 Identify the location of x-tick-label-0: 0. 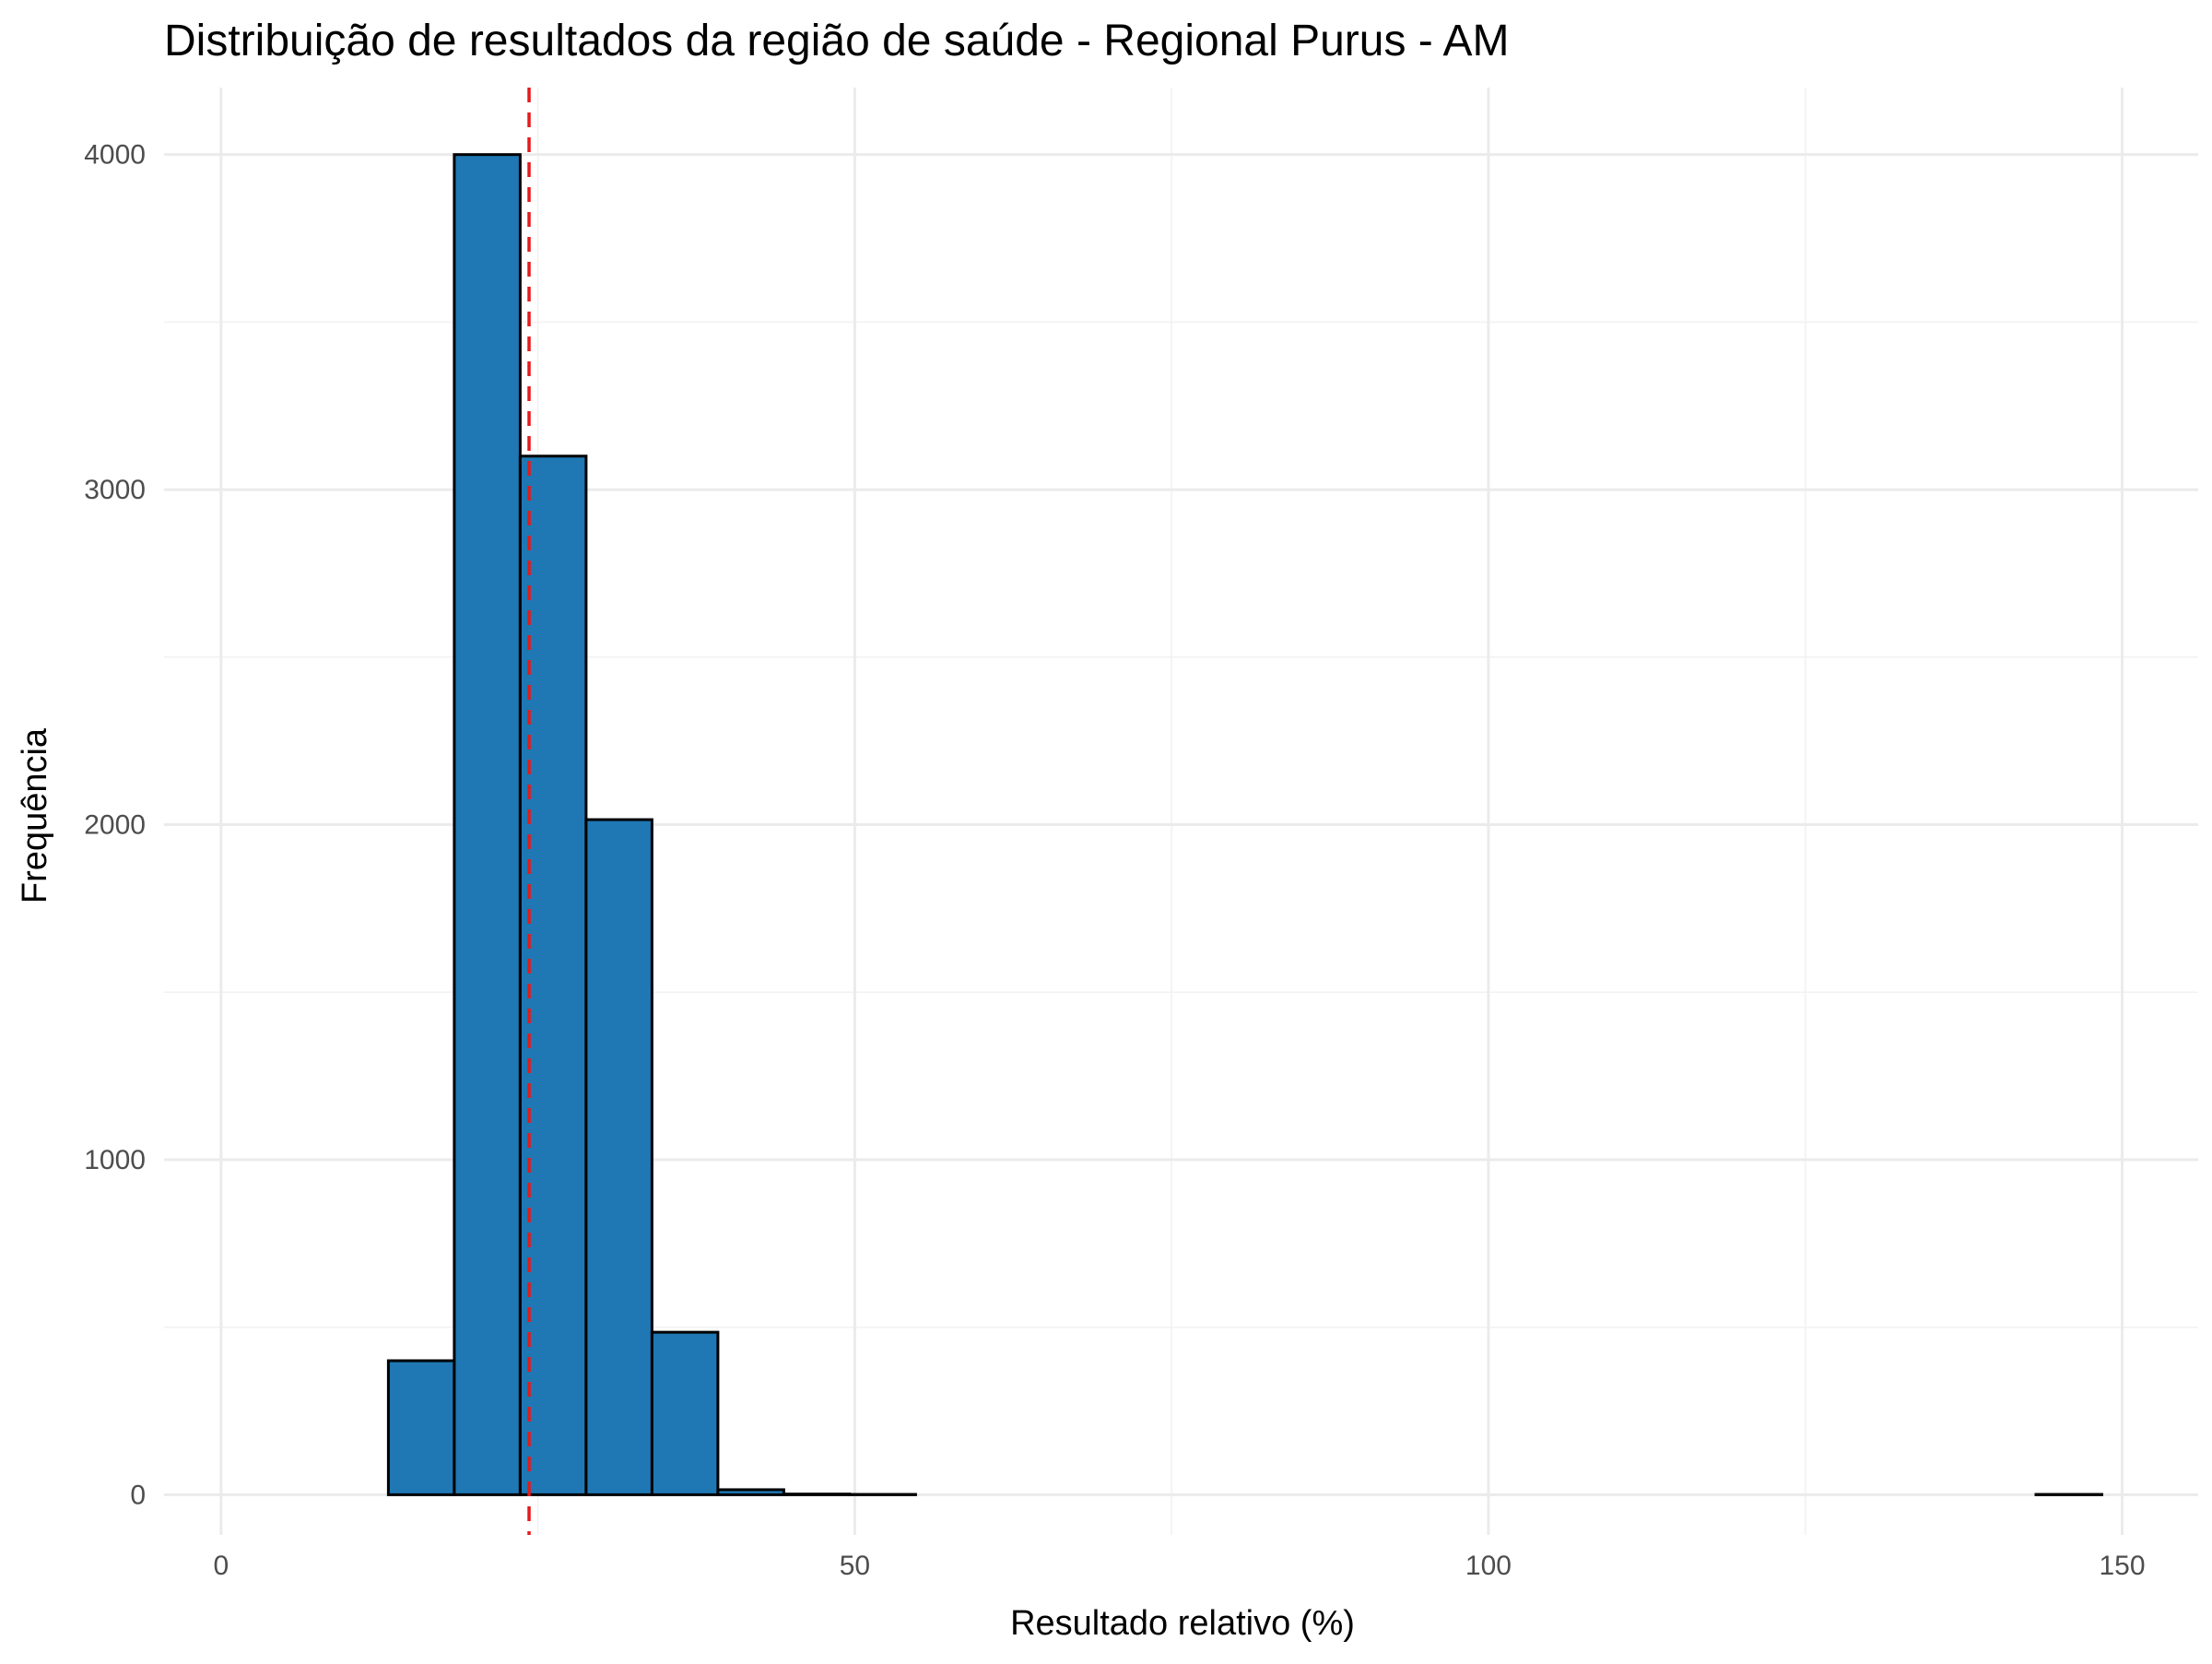
(221, 1566).